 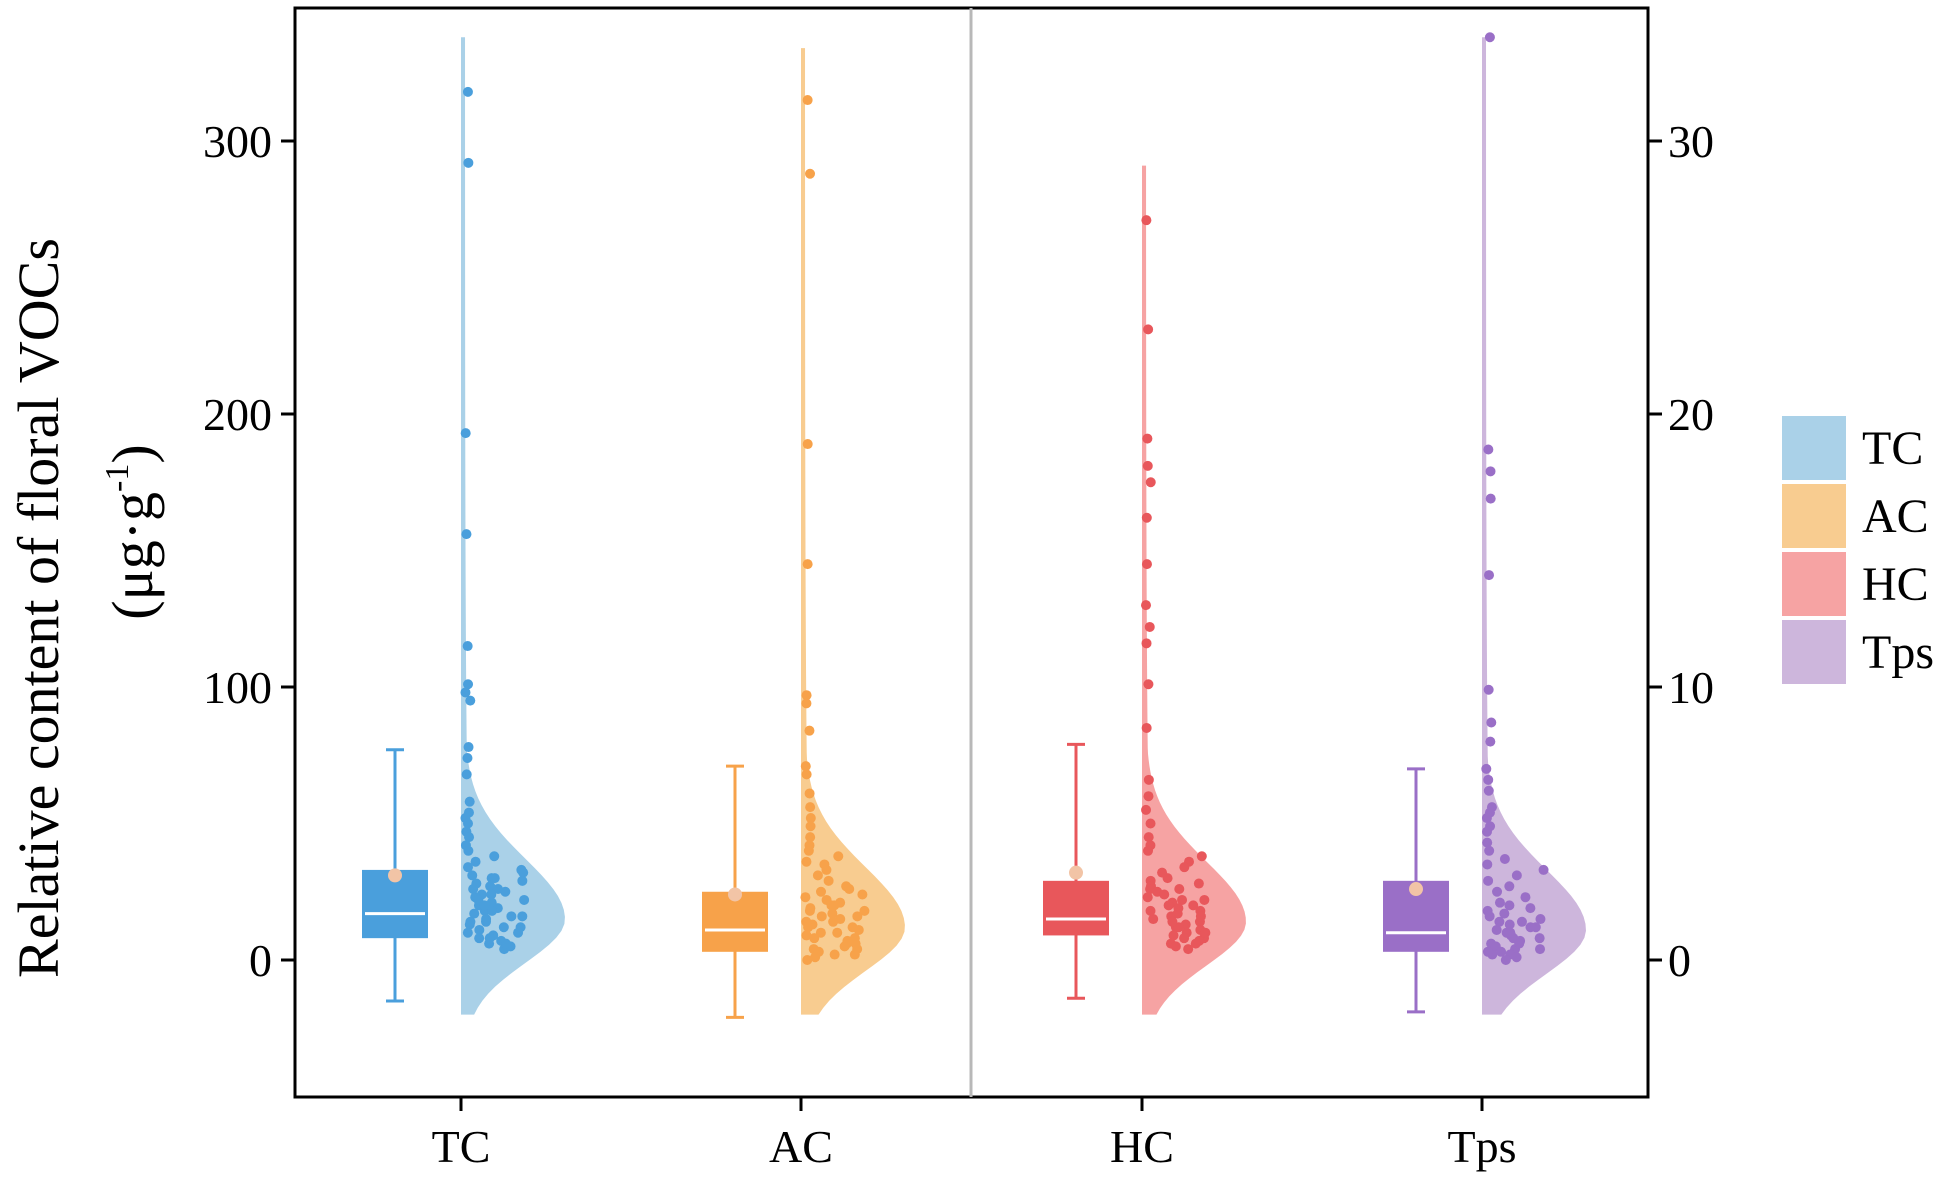 I want to click on x-tick-label-tps: Tps, so click(x=1482, y=1146).